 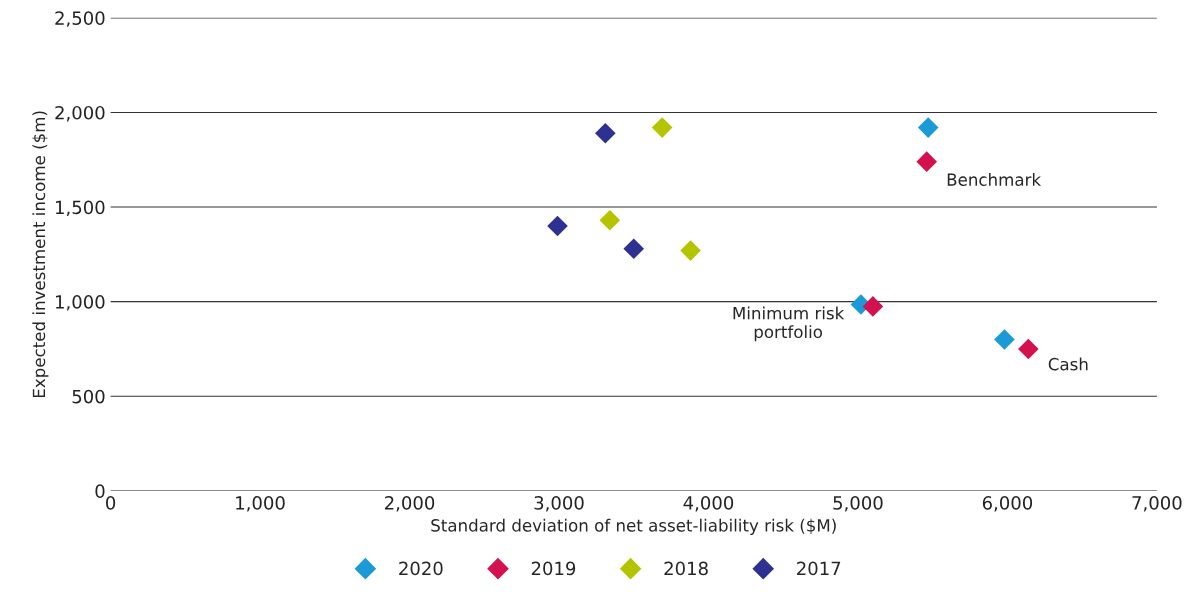 What do you see at coordinates (994, 179) in the screenshot?
I see `annotation: Benchmark` at bounding box center [994, 179].